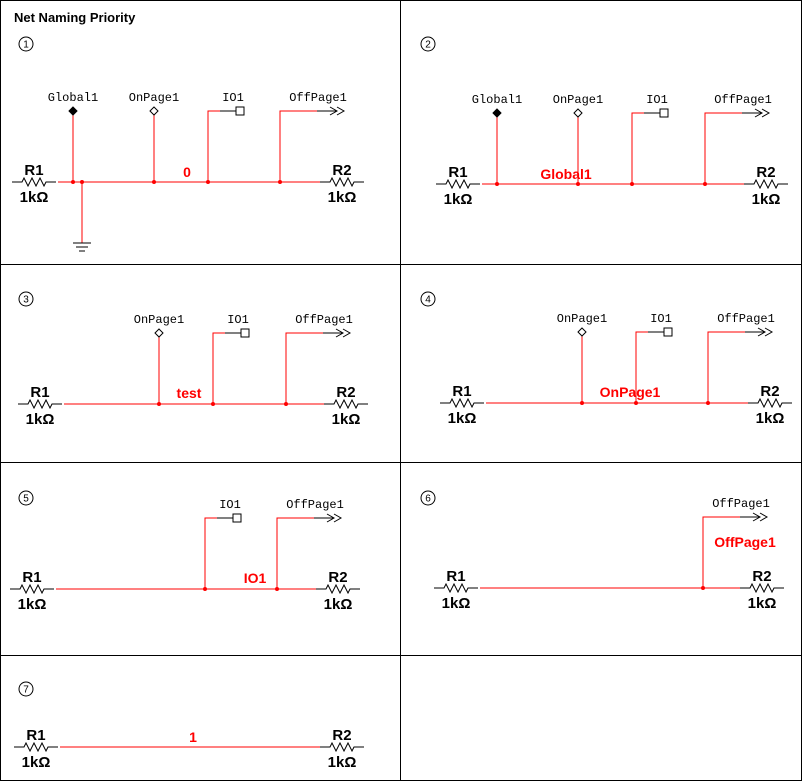 This screenshot has height=782, width=803. Describe the element at coordinates (188, 144) in the screenshot. I see `panel-1: 1 R1 1kΩ R2 1kΩ Global1 OnPage1 IO1 OffPage1 0` at that location.